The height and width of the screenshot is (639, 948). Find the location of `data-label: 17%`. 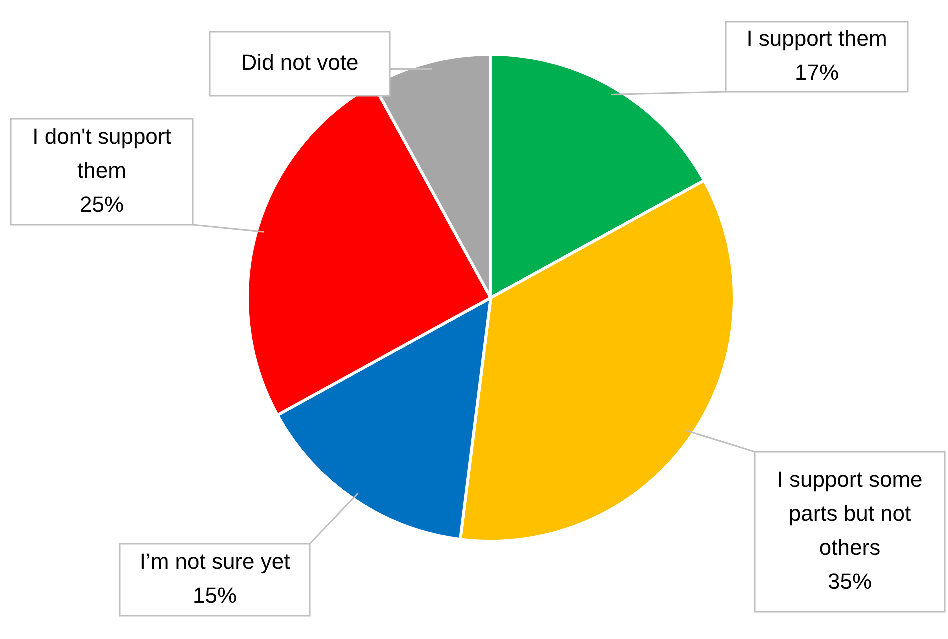

data-label: 17% is located at coordinates (817, 73).